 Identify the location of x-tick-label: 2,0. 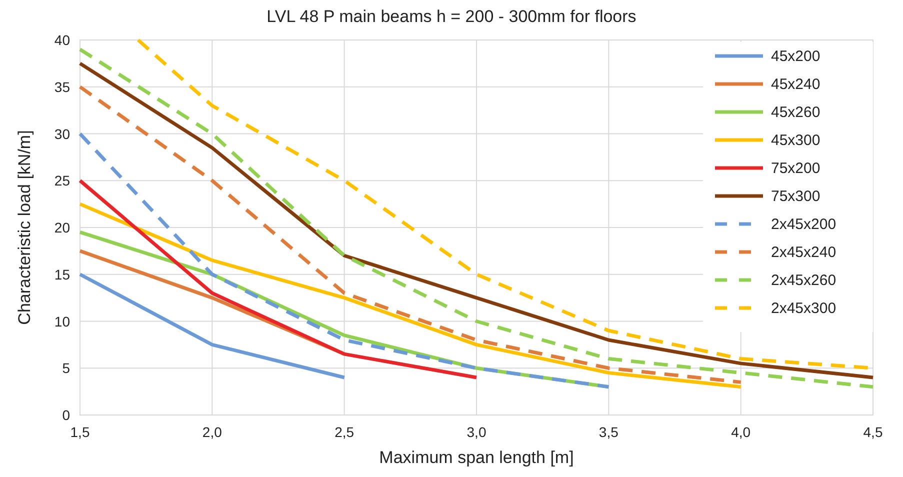
(212, 432).